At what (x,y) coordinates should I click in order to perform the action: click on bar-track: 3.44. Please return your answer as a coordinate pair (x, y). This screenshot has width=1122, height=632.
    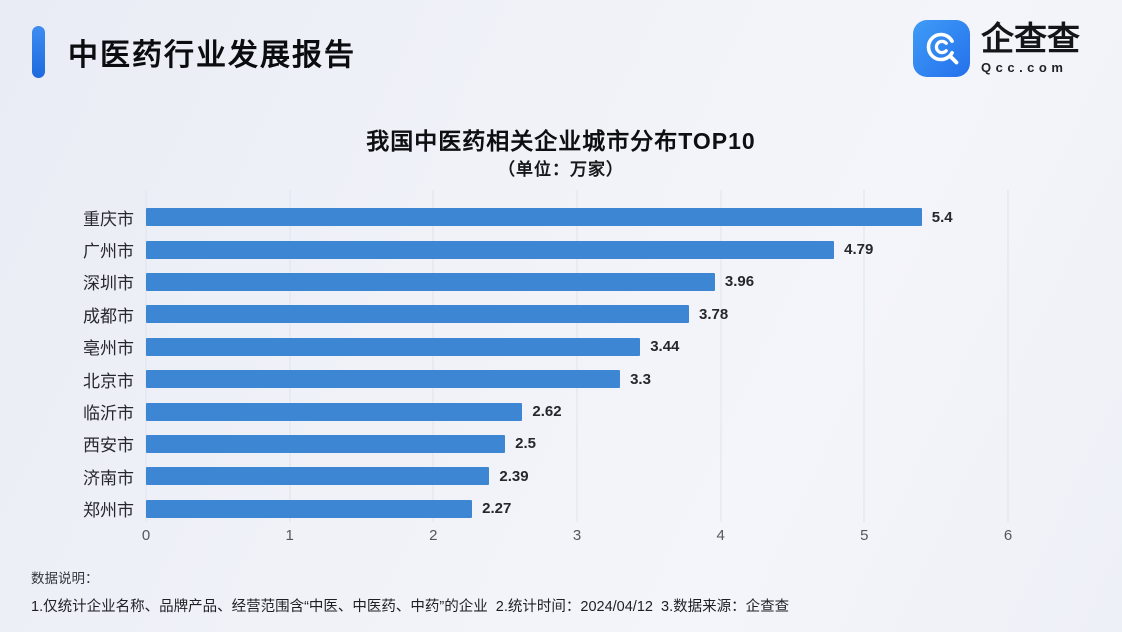
    Looking at the image, I should click on (577, 346).